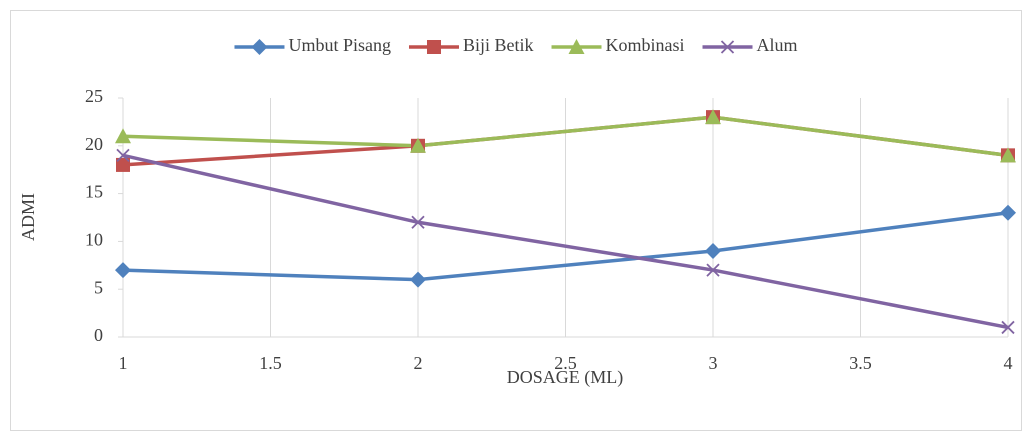 Image resolution: width=1032 pixels, height=441 pixels. Describe the element at coordinates (498, 45) in the screenshot. I see `legend-label: Biji Betik` at that location.